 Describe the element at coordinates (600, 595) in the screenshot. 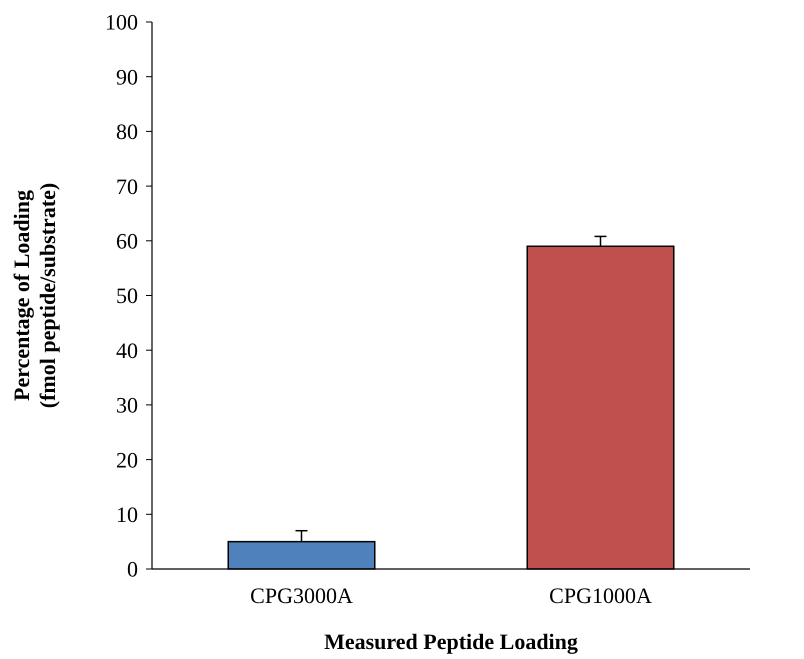

I see `x-tick-label: CPG1000A` at that location.